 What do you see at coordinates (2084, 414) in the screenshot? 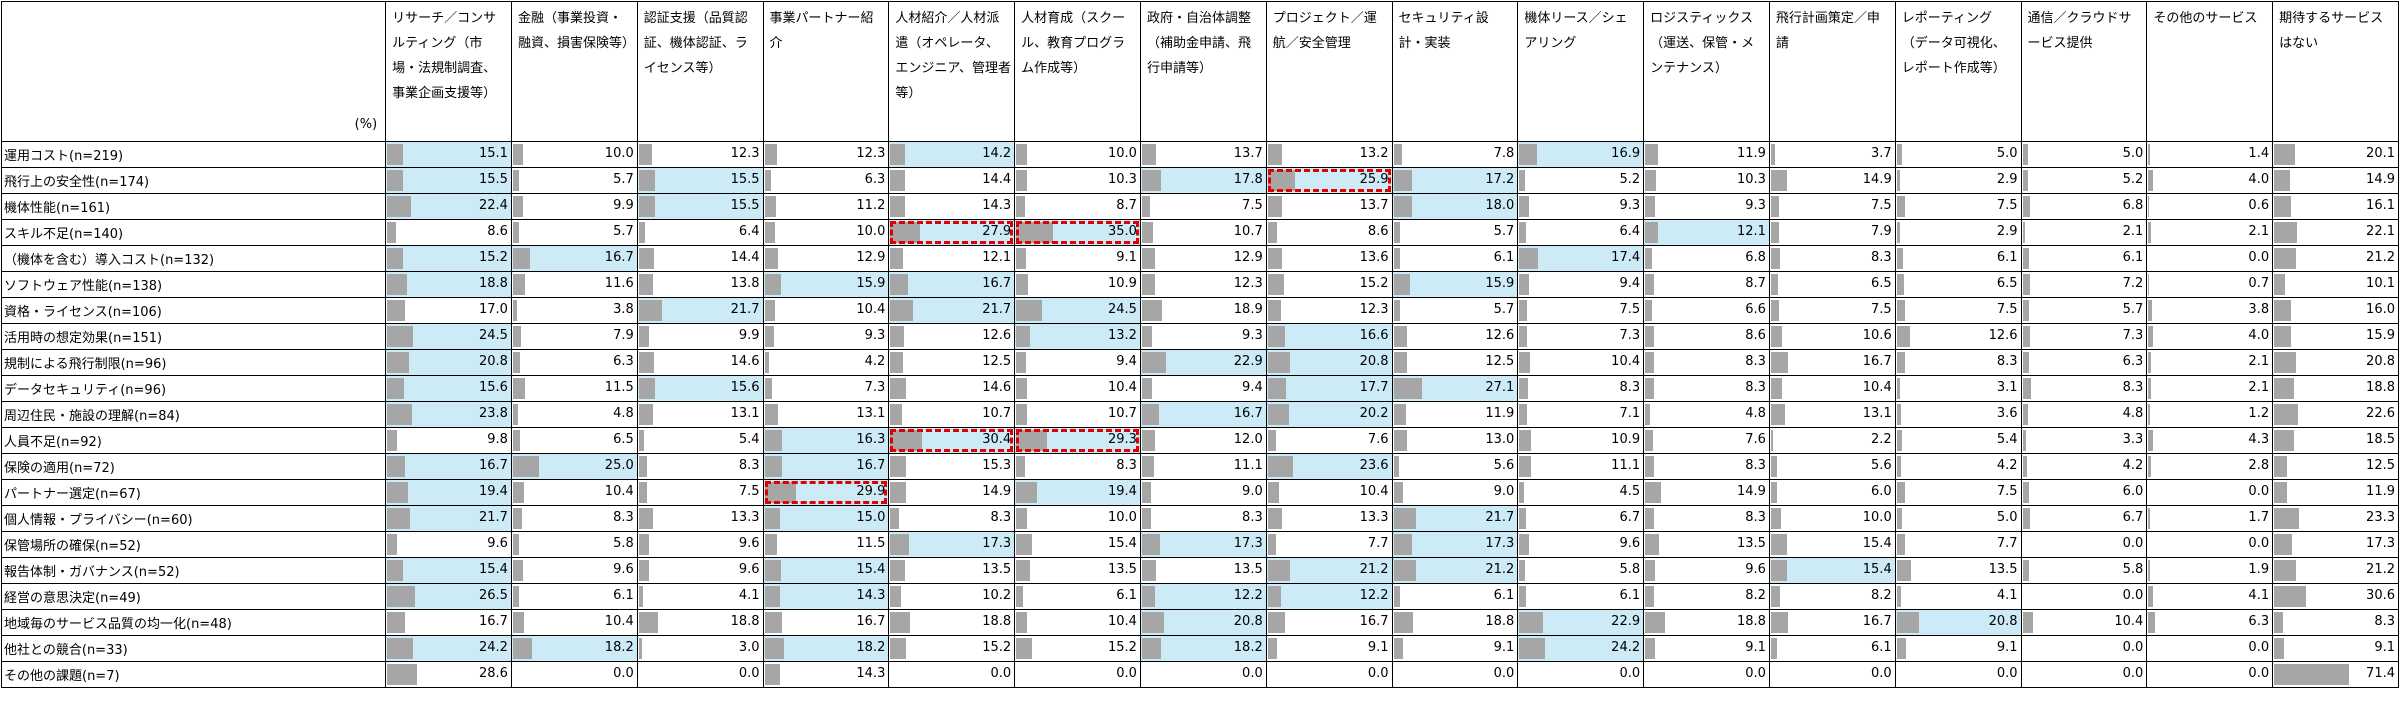
I see `data-cell: 4.8` at bounding box center [2084, 414].